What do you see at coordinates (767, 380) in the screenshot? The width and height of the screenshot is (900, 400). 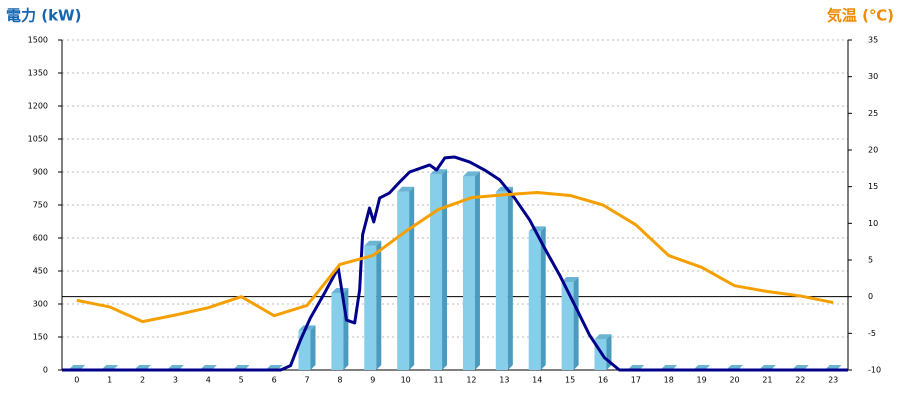 I see `x-tick-label: 21` at bounding box center [767, 380].